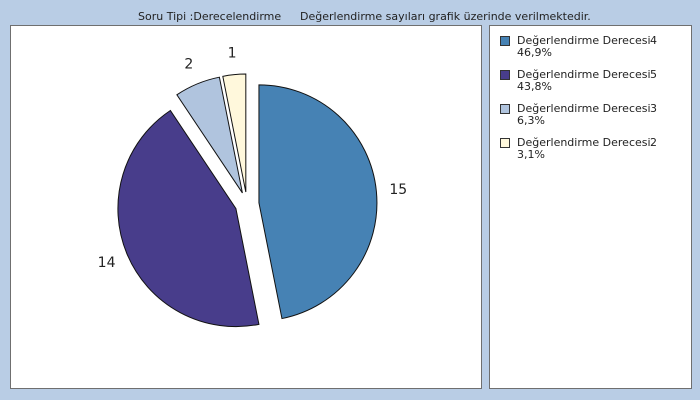 This screenshot has width=700, height=400. Describe the element at coordinates (210, 16) in the screenshot. I see `question-type-label: Soru Tipi :Derecelendirme` at that location.